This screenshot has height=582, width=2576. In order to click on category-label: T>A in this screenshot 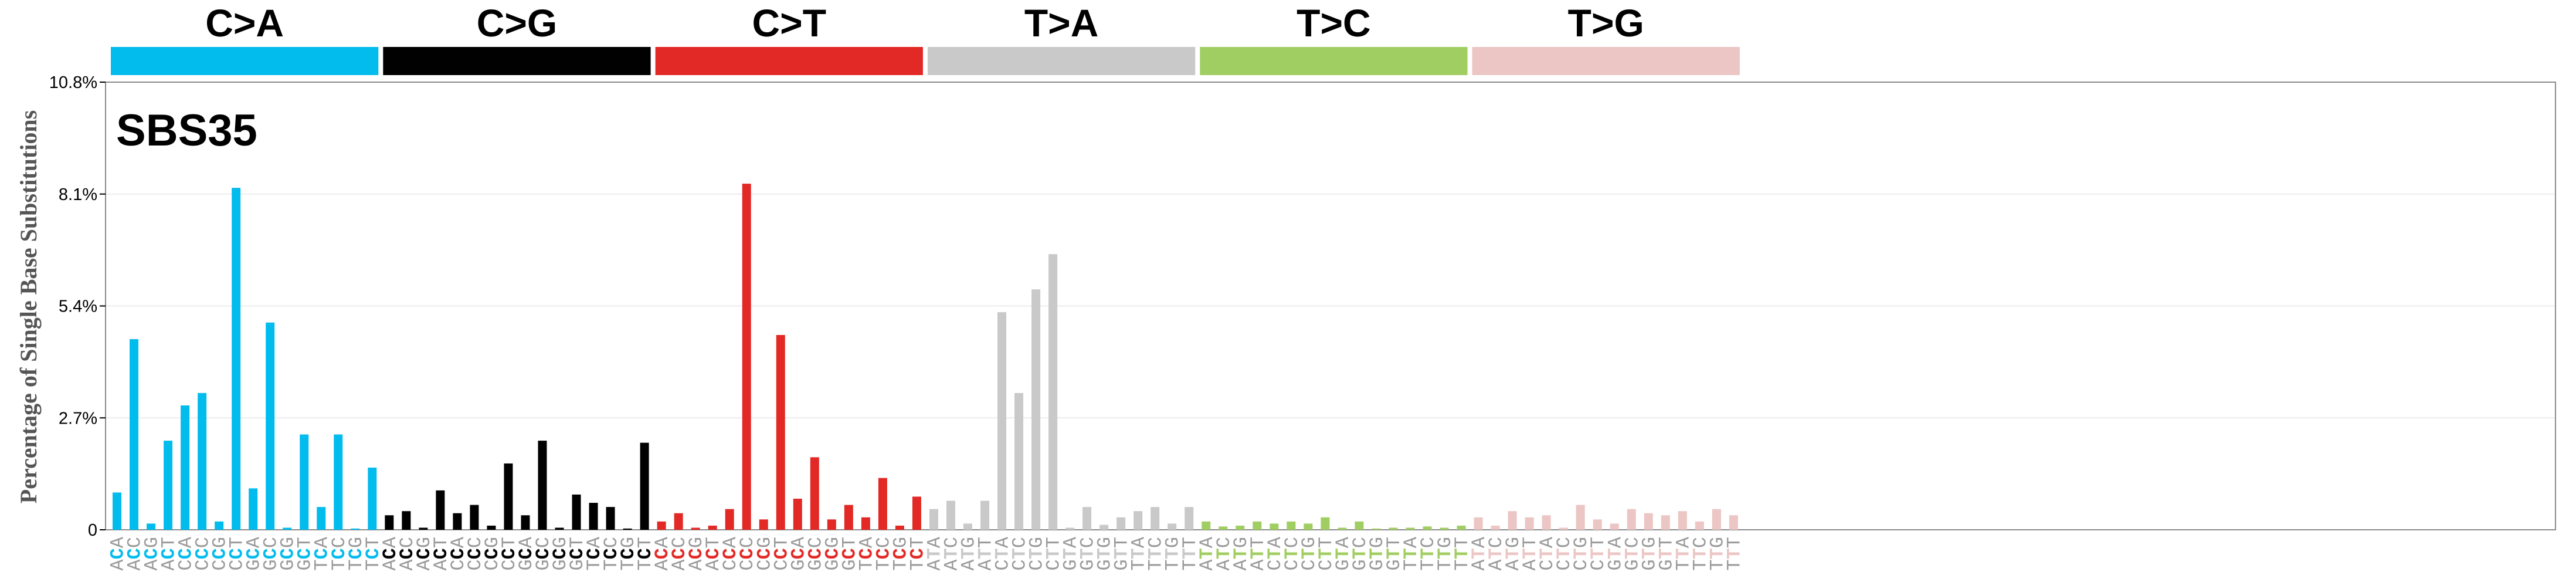, I will do `click(1061, 23)`.